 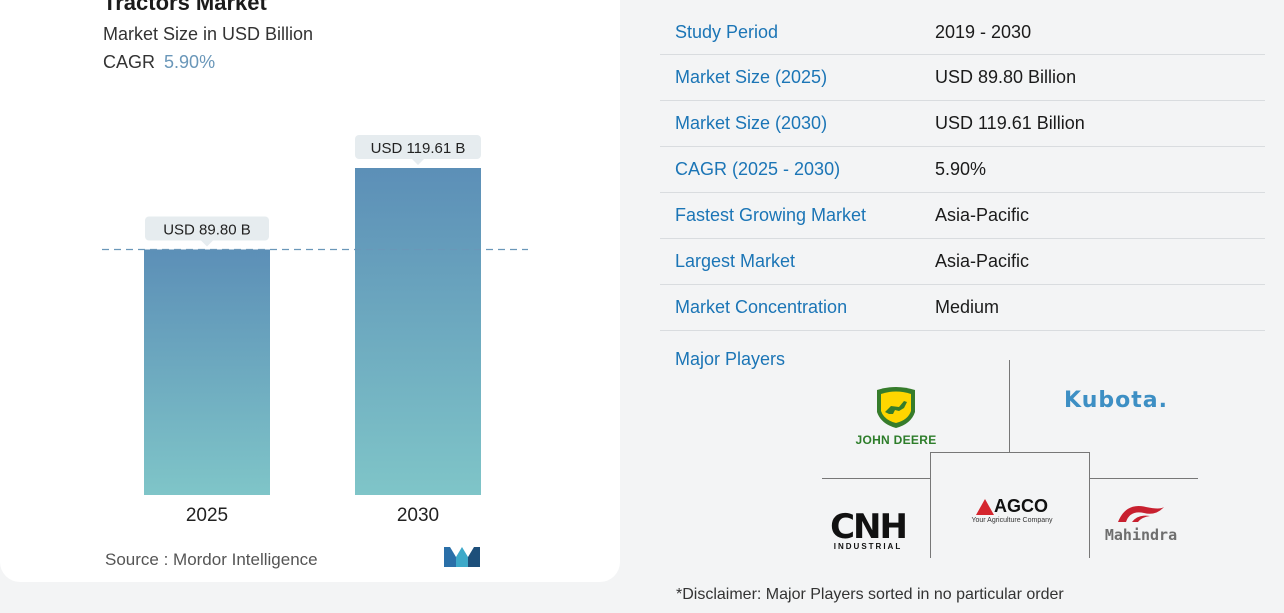 I want to click on chart-subtitle: Market Size in USD Billion, so click(x=208, y=34).